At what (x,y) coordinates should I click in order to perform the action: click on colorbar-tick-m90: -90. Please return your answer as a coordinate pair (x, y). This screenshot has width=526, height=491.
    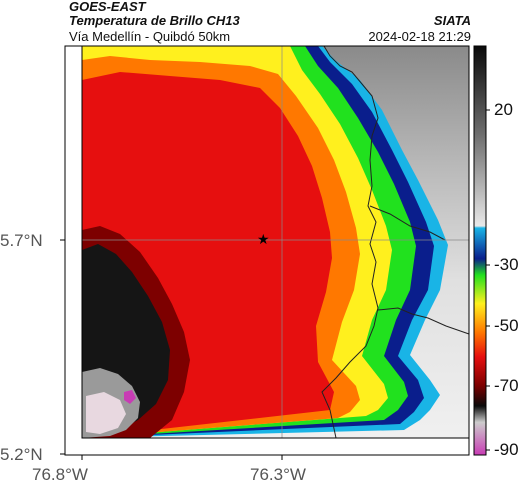
    Looking at the image, I should click on (506, 449).